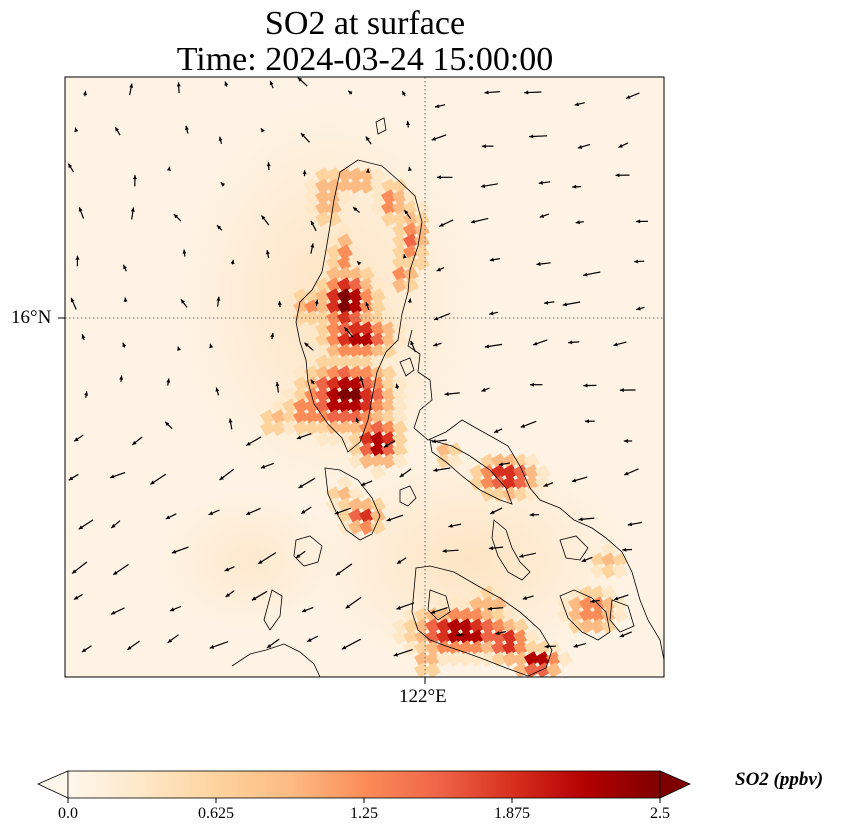 This screenshot has width=841, height=836. I want to click on chart-title-line2: Time: 2024-03-24 15:00:00, so click(365, 59).